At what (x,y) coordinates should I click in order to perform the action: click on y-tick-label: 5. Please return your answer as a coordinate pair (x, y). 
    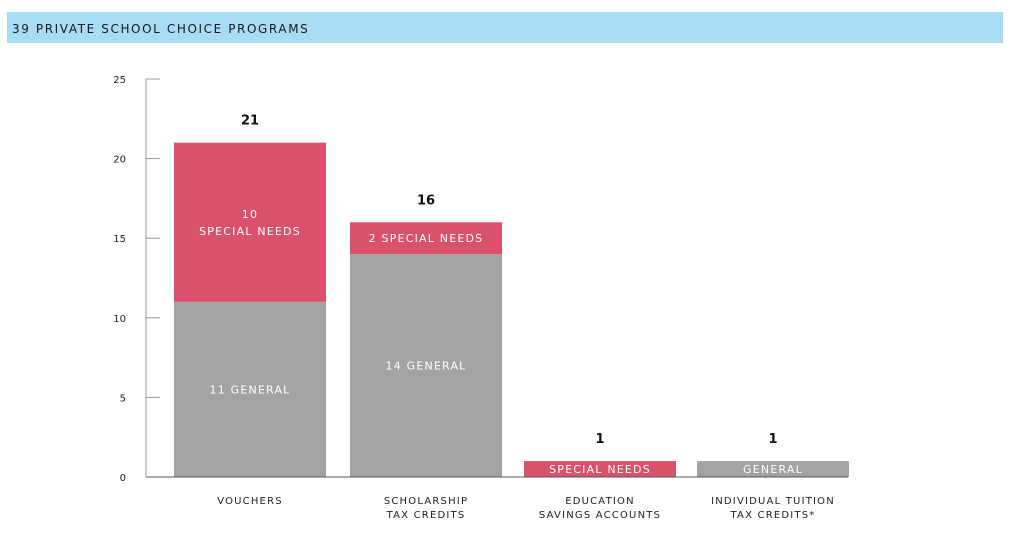
    Looking at the image, I should click on (123, 398).